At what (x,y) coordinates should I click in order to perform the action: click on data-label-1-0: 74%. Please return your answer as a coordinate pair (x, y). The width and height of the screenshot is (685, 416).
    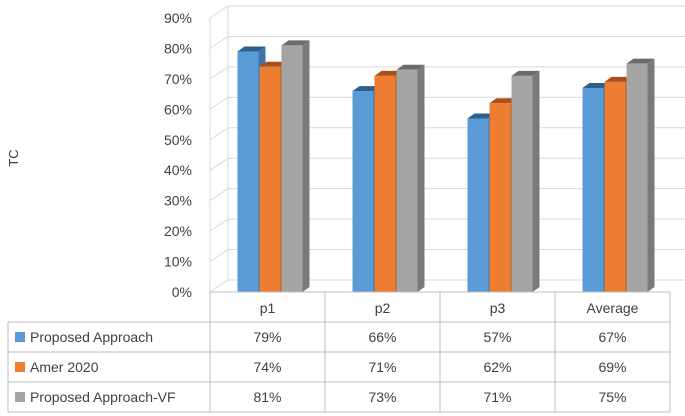
    Looking at the image, I should click on (267, 367).